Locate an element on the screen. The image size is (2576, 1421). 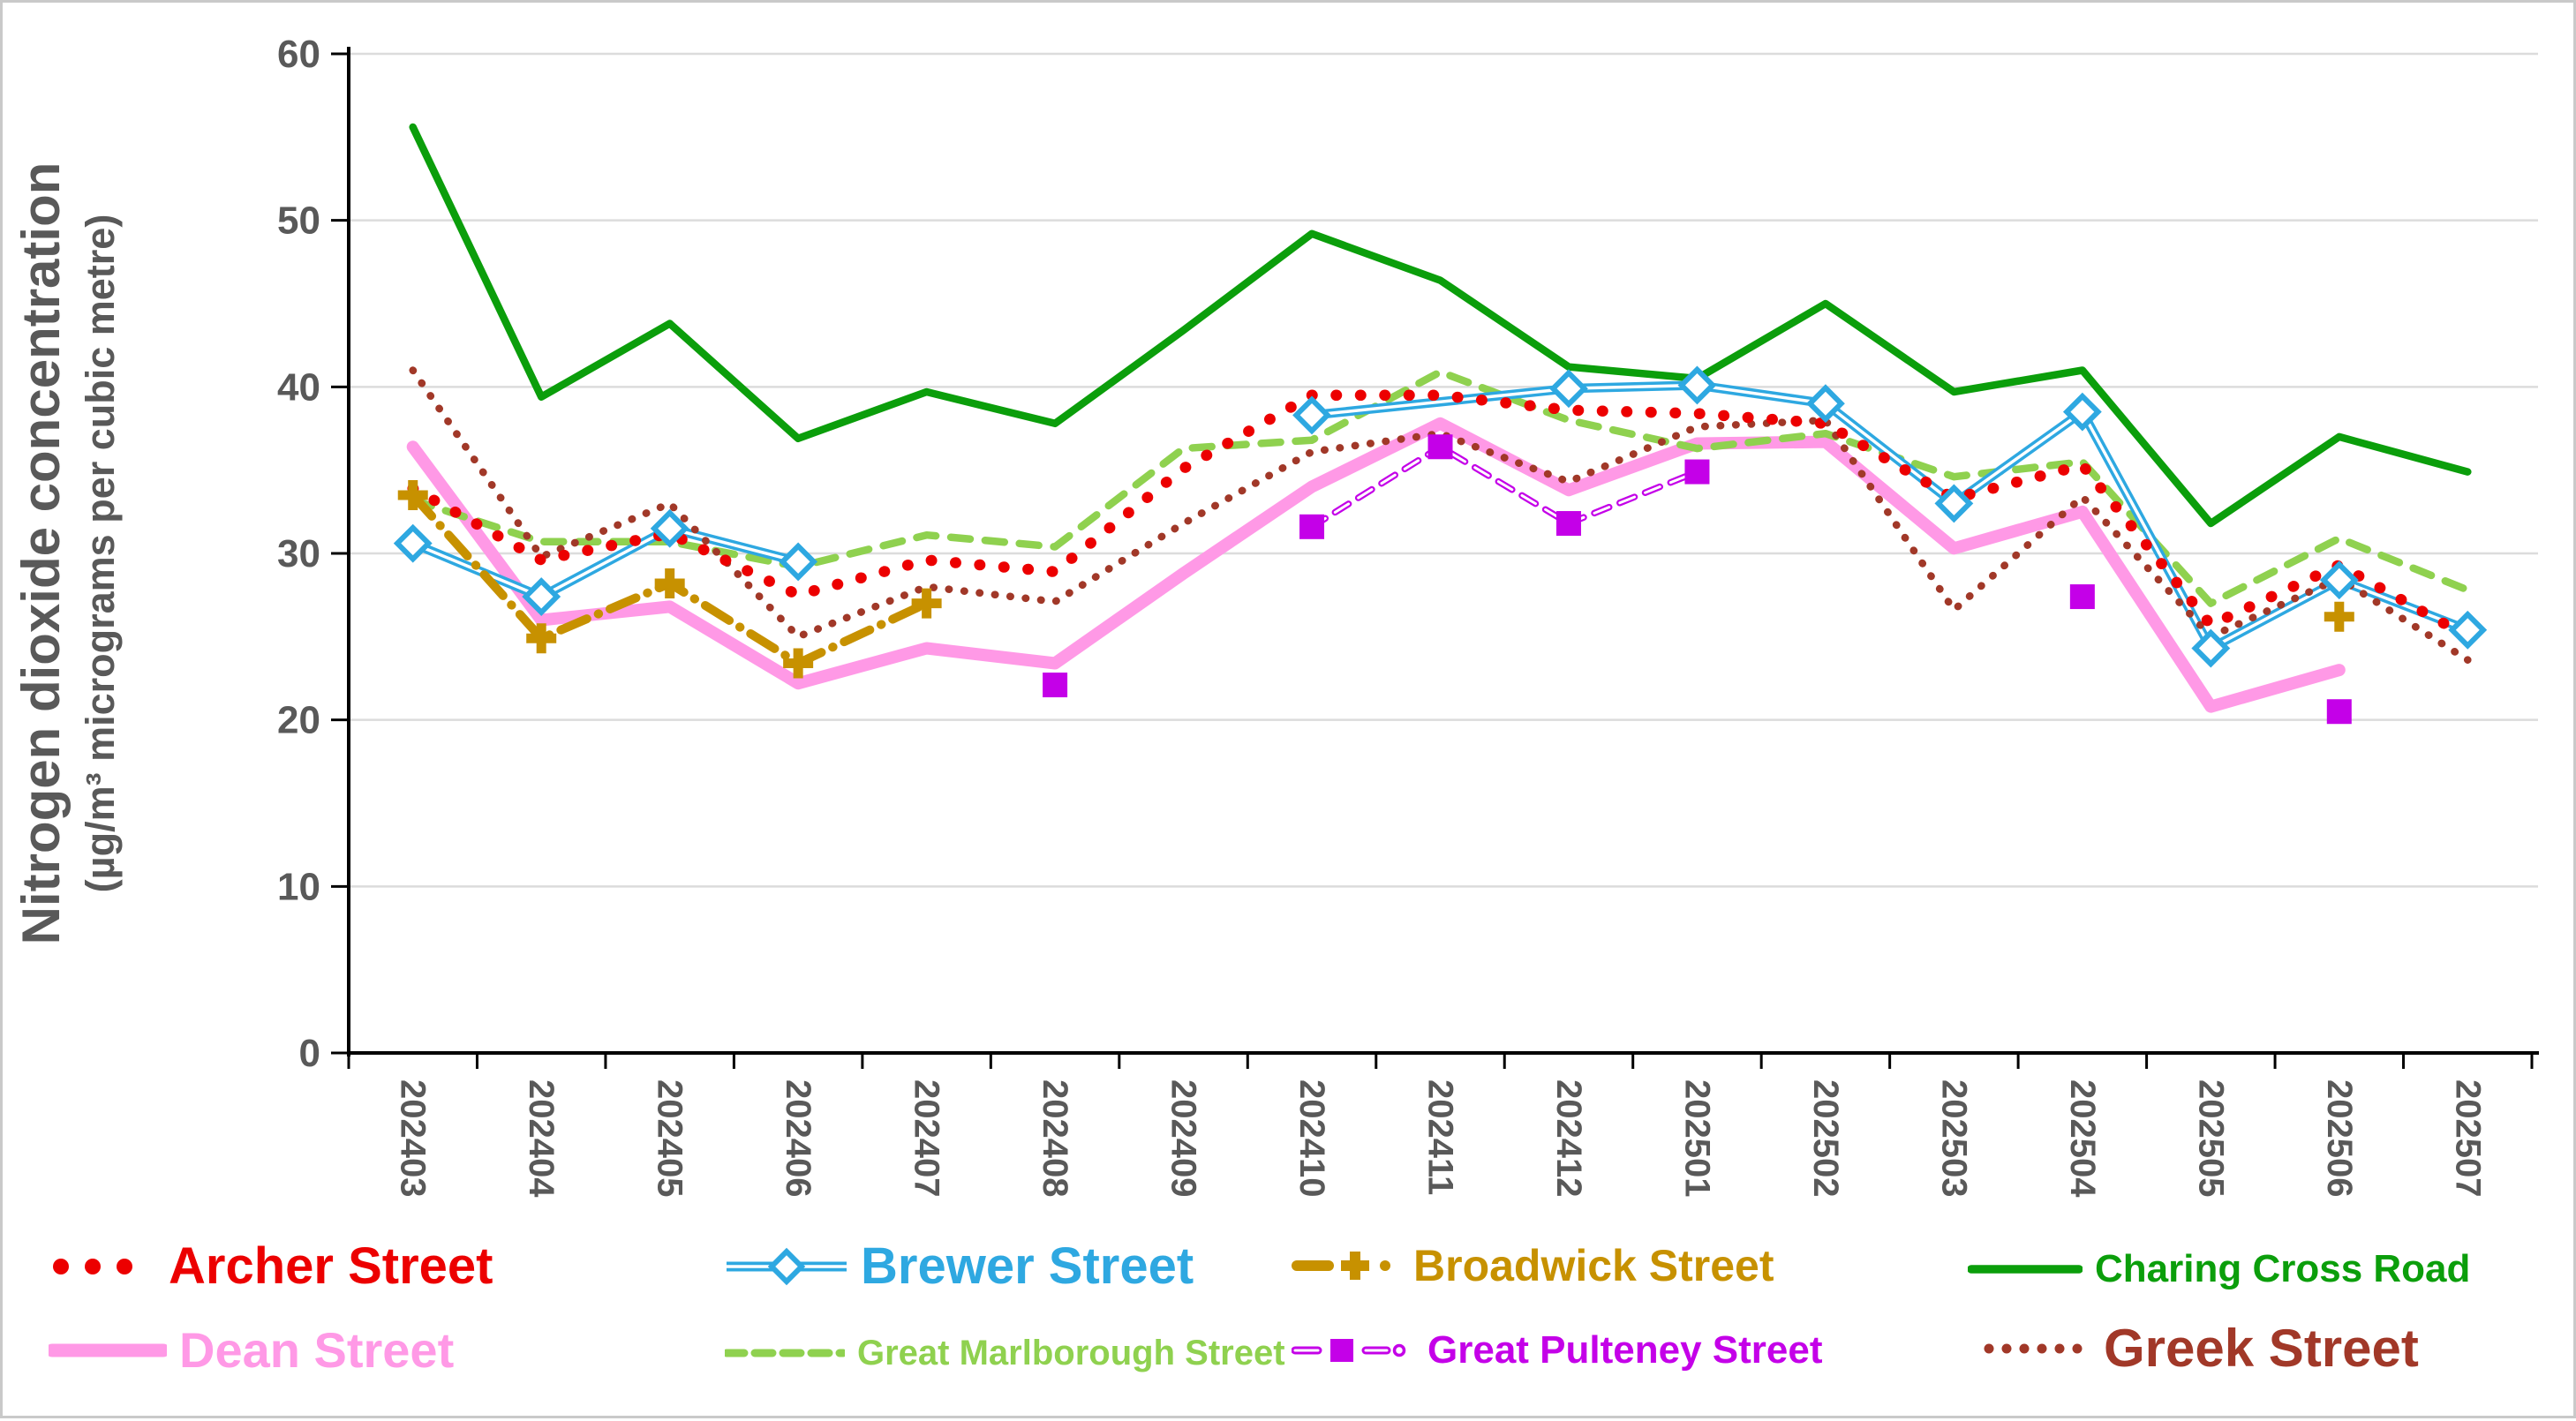
y-tick-label-0: 0 is located at coordinates (310, 1053).